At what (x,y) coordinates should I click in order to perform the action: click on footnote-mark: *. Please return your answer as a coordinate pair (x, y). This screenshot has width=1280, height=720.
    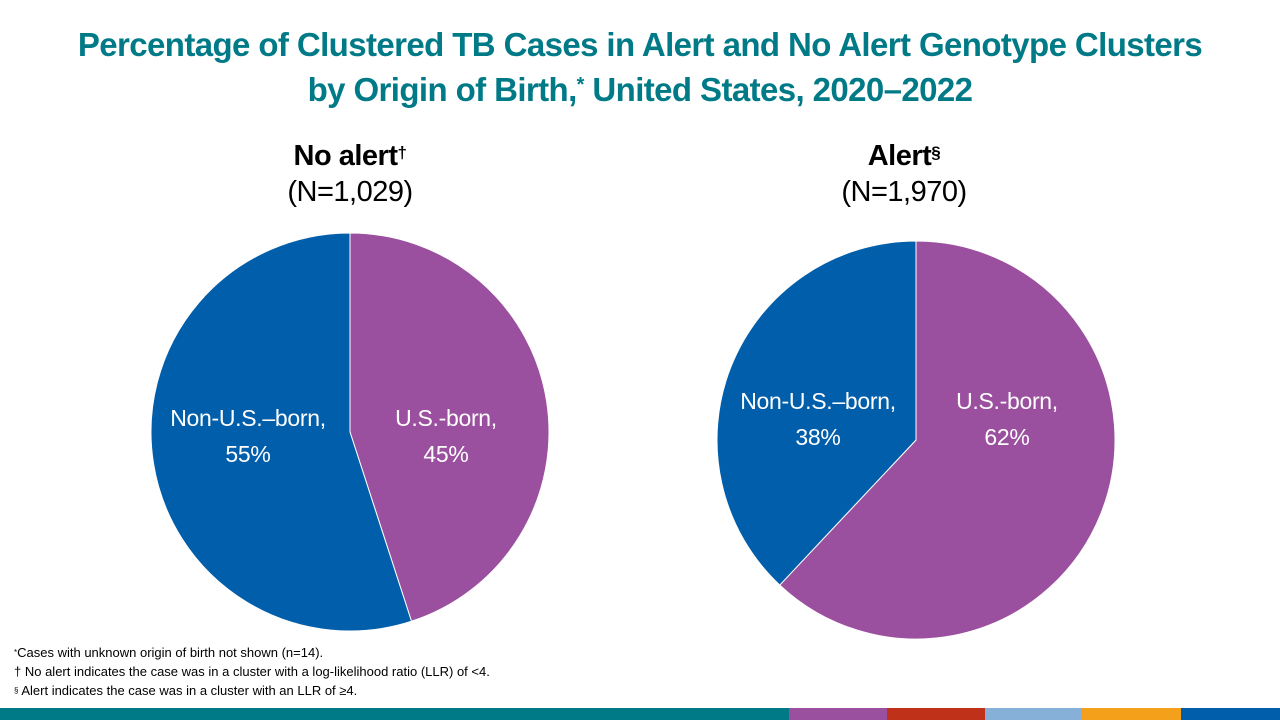
    Looking at the image, I should click on (580, 85).